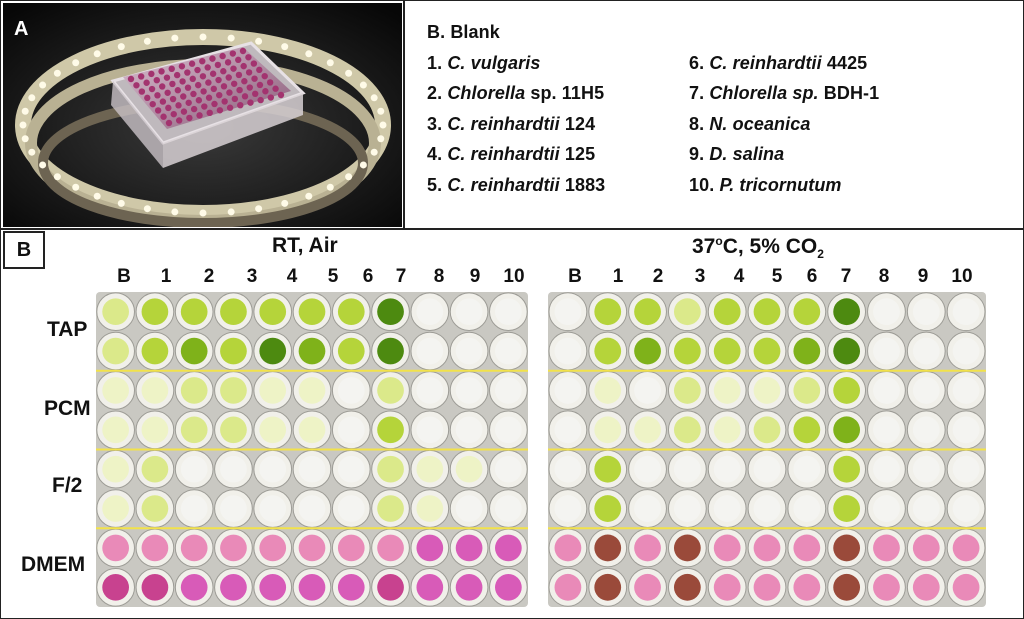  What do you see at coordinates (292, 276) in the screenshot?
I see `column-label: 4` at bounding box center [292, 276].